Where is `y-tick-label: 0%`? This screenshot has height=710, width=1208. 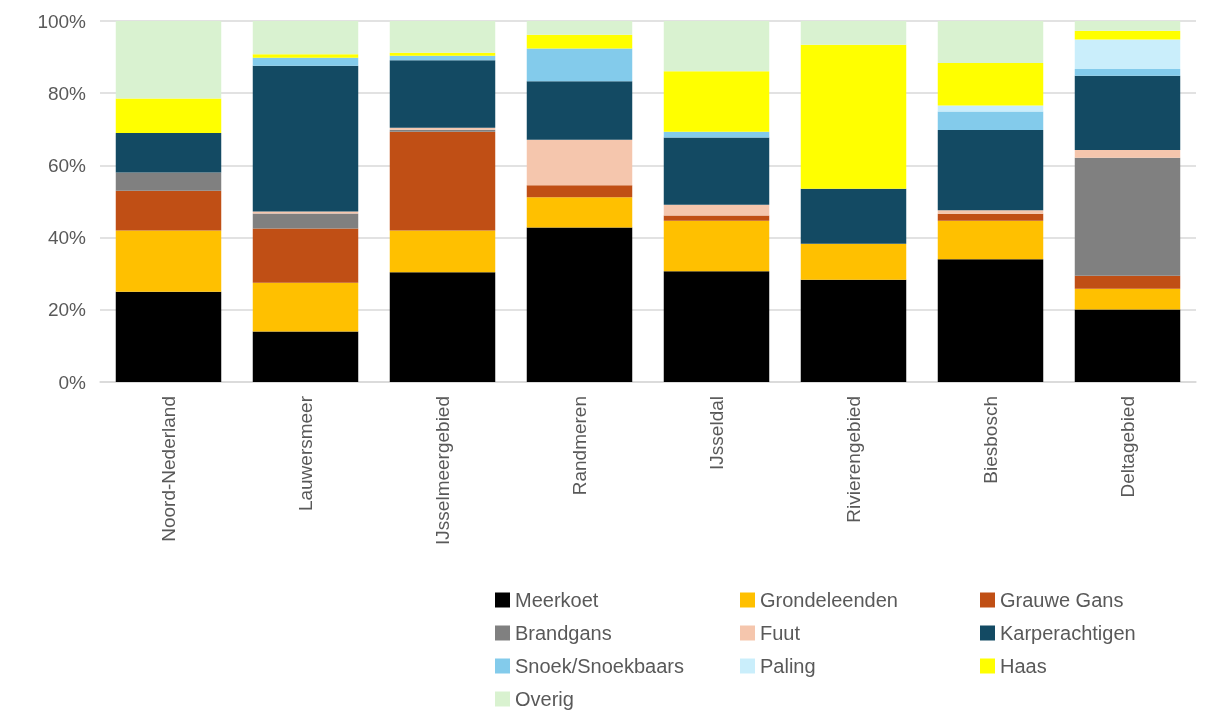 y-tick-label: 0% is located at coordinates (72, 382).